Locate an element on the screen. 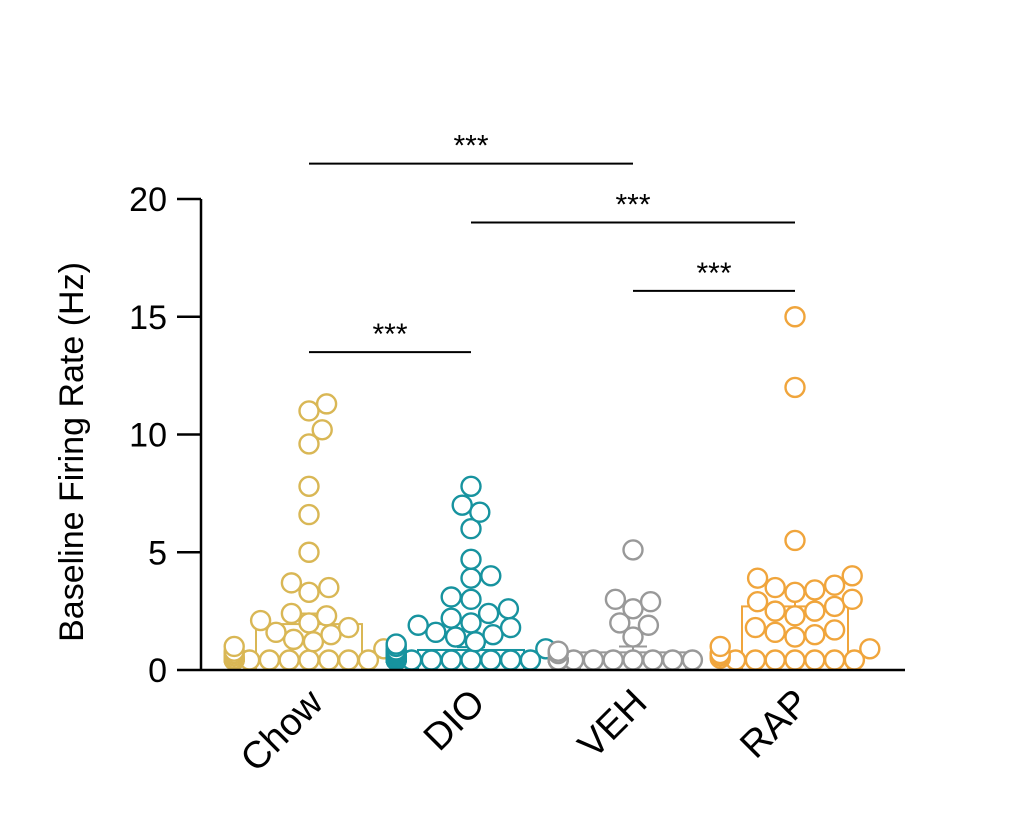 The height and width of the screenshot is (838, 1022). category-label-veh: VEH is located at coordinates (612, 724).